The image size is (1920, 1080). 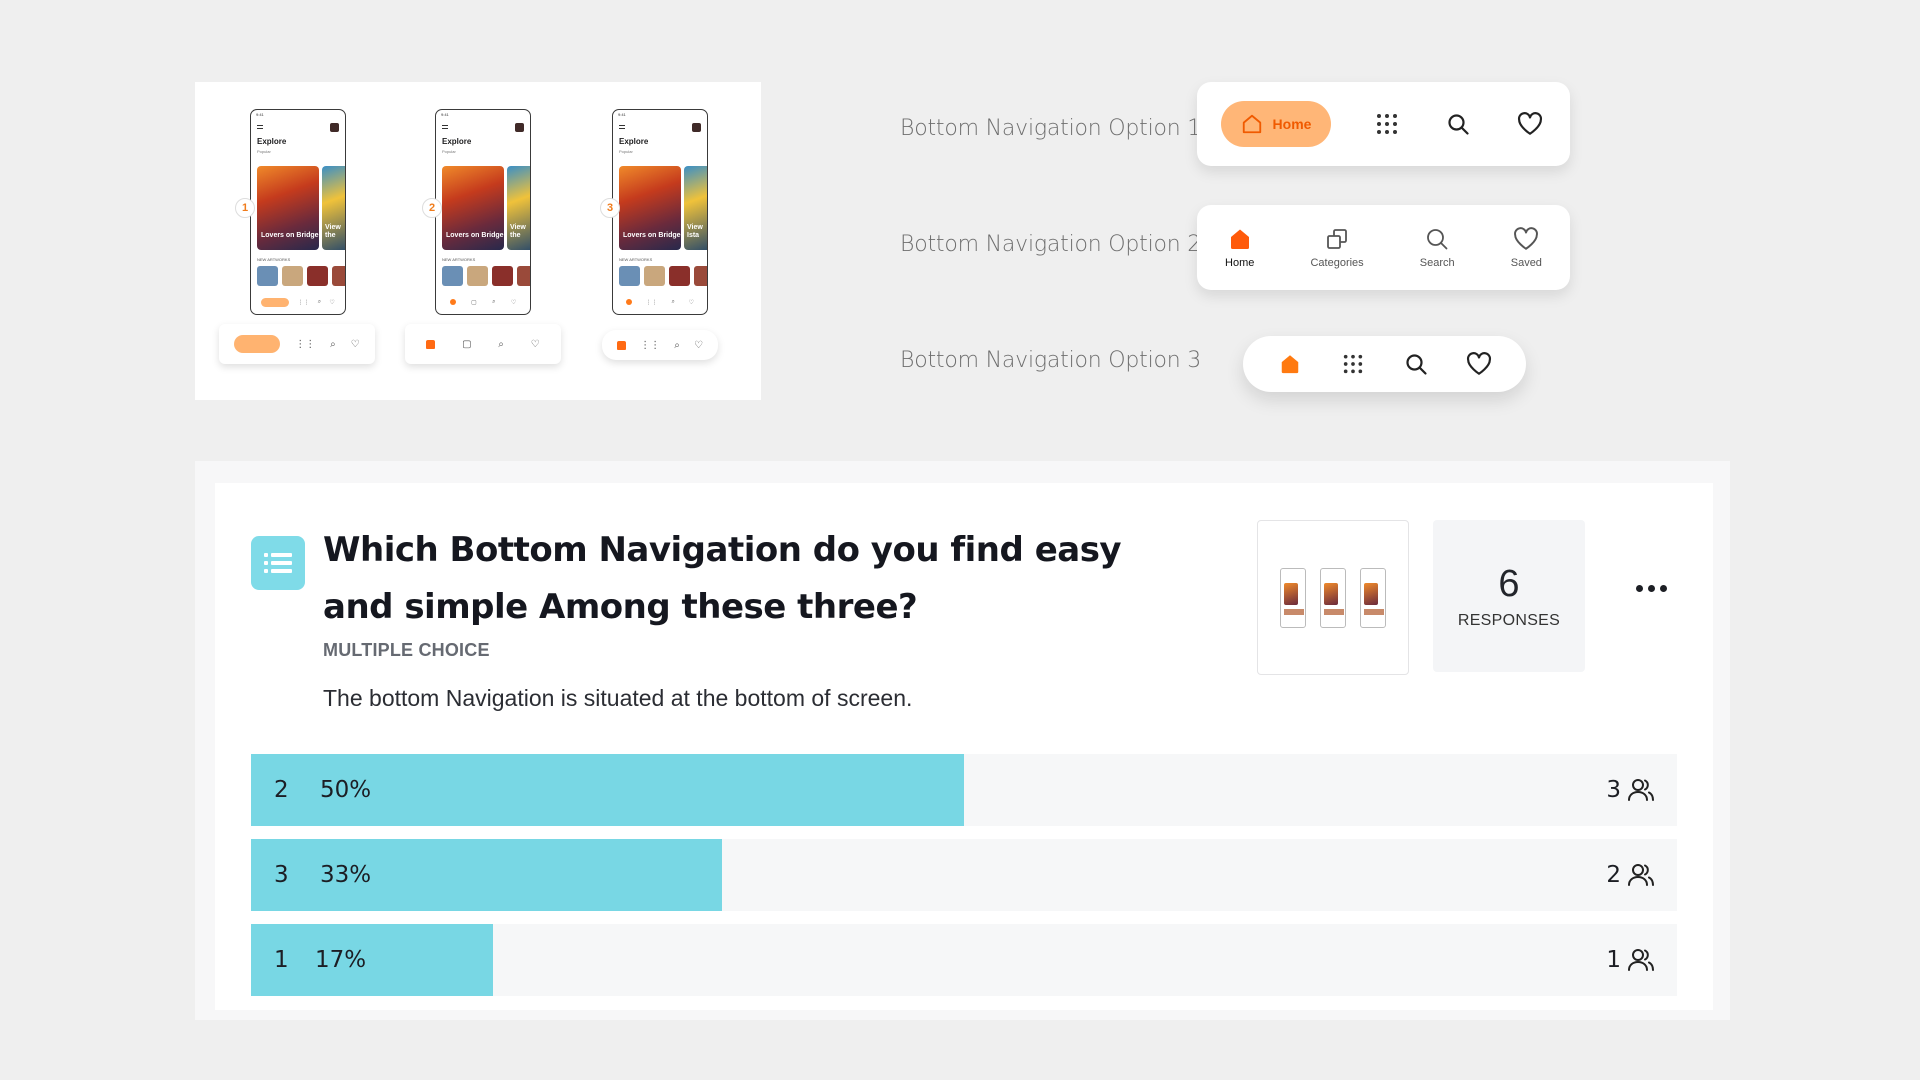 What do you see at coordinates (341, 960) in the screenshot?
I see `result-percent: 17%` at bounding box center [341, 960].